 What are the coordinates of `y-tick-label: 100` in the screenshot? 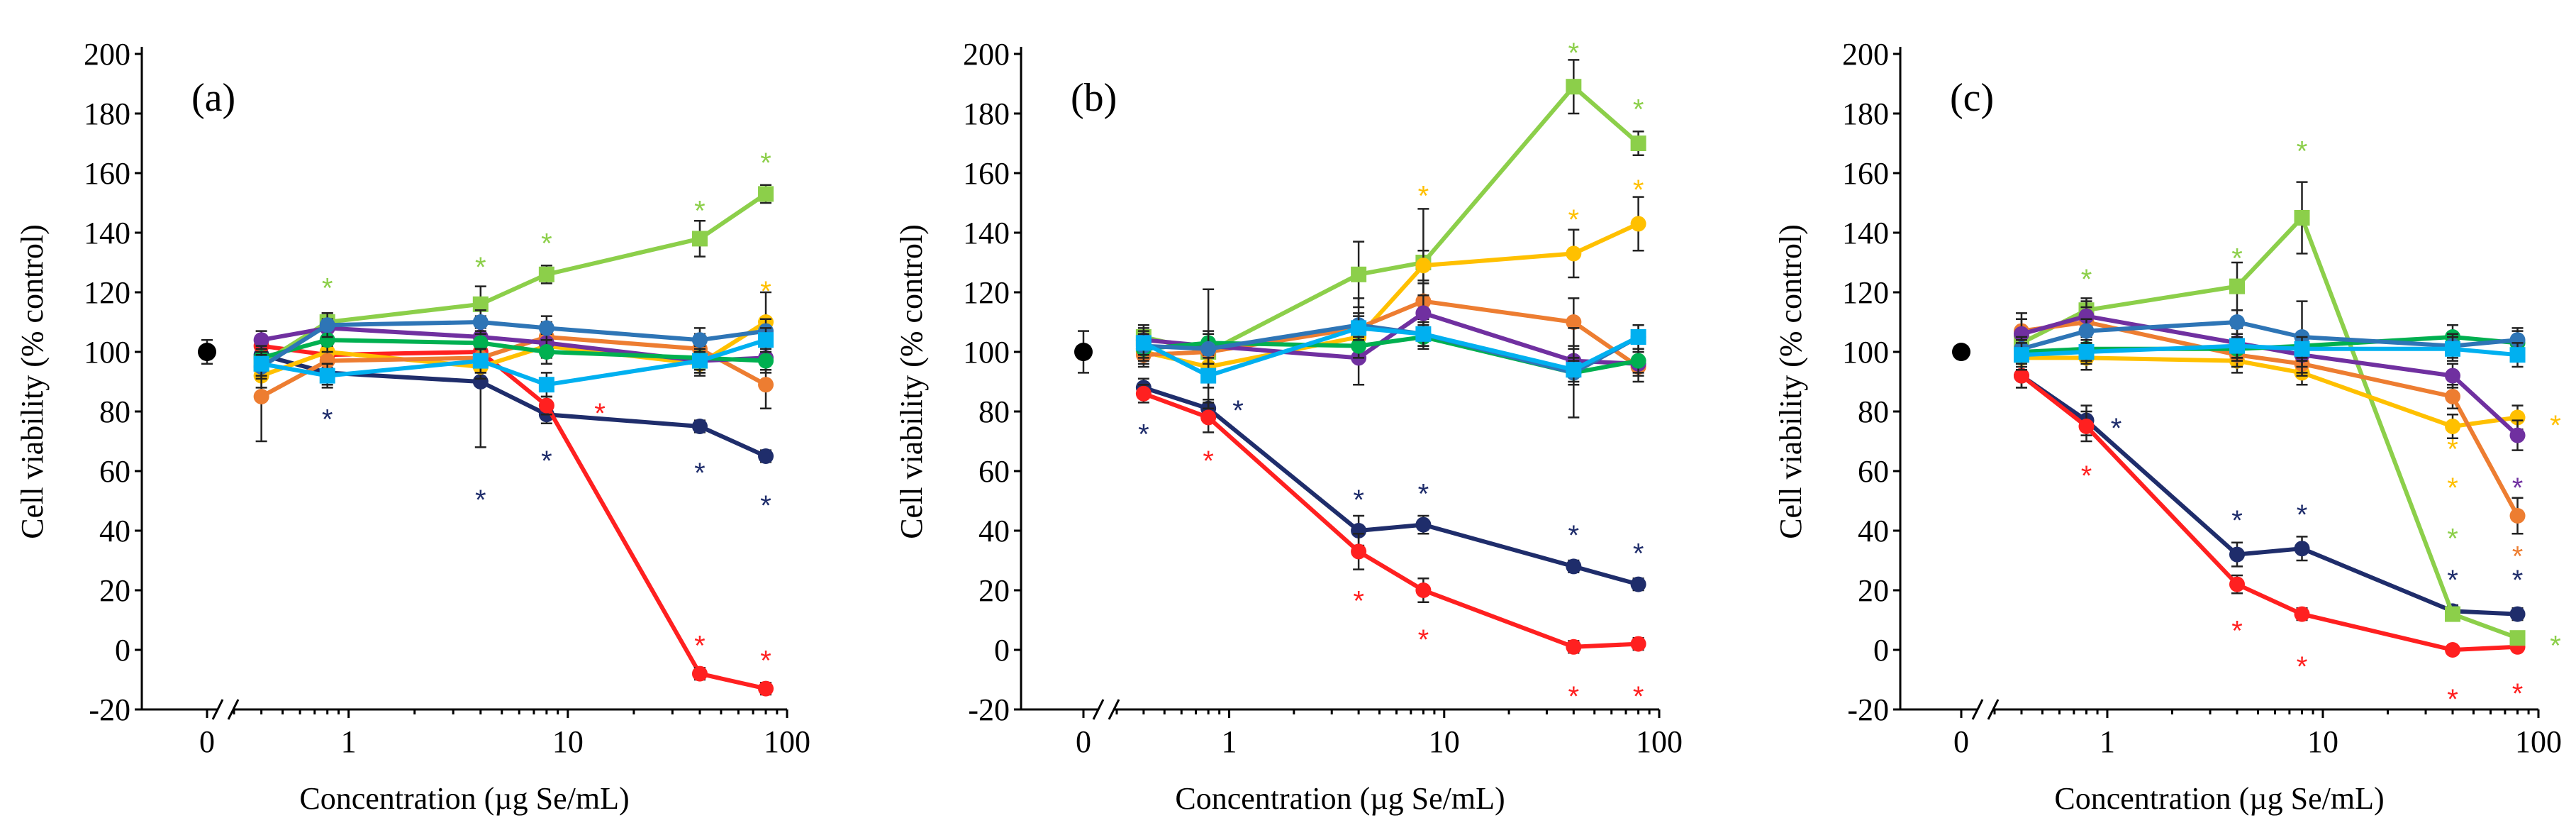 It's located at (1866, 352).